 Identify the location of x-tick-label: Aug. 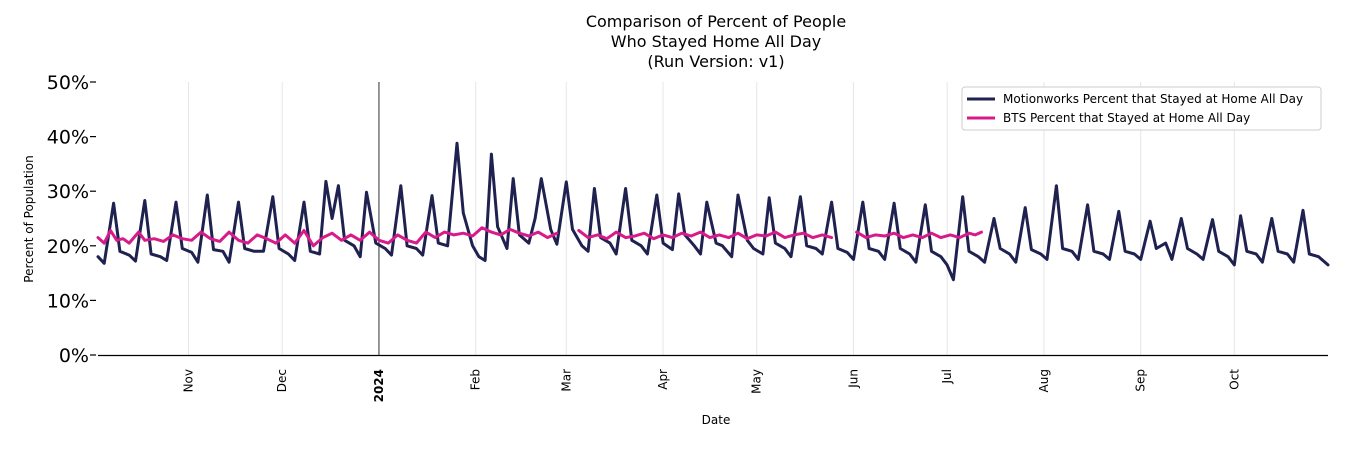
(1044, 380).